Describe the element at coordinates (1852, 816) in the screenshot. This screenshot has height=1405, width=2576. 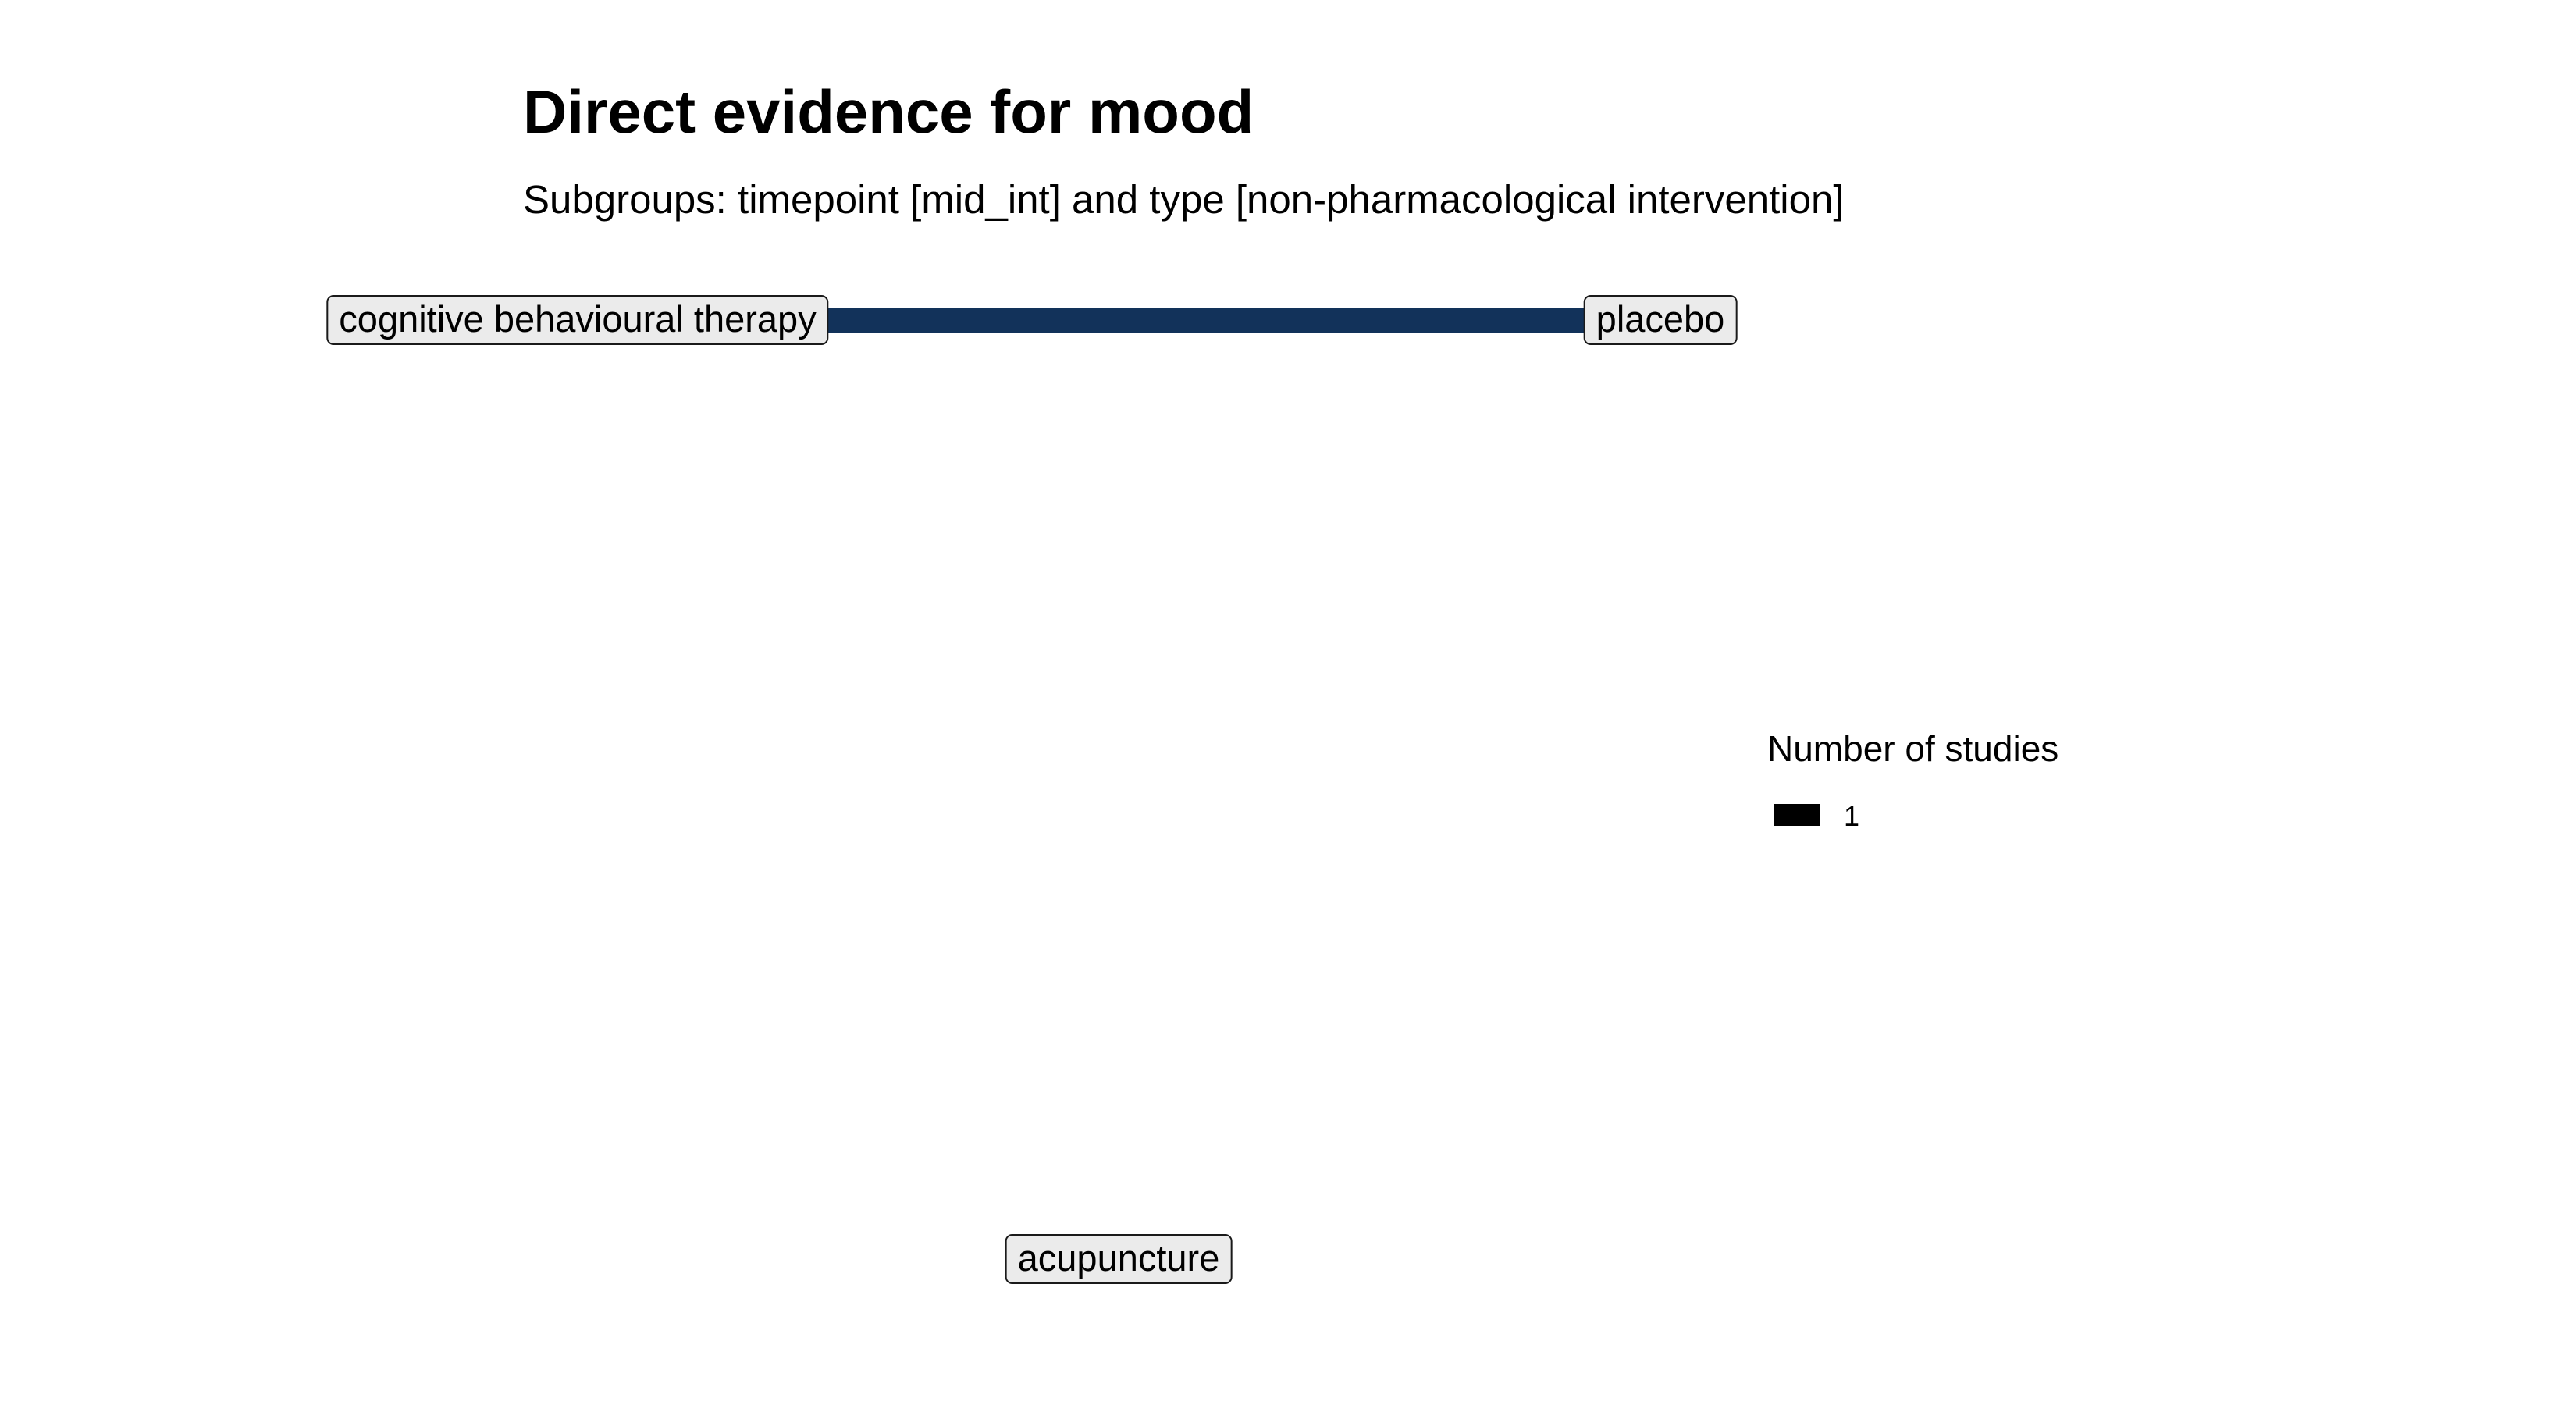
I see `legend-key-label: 1` at that location.